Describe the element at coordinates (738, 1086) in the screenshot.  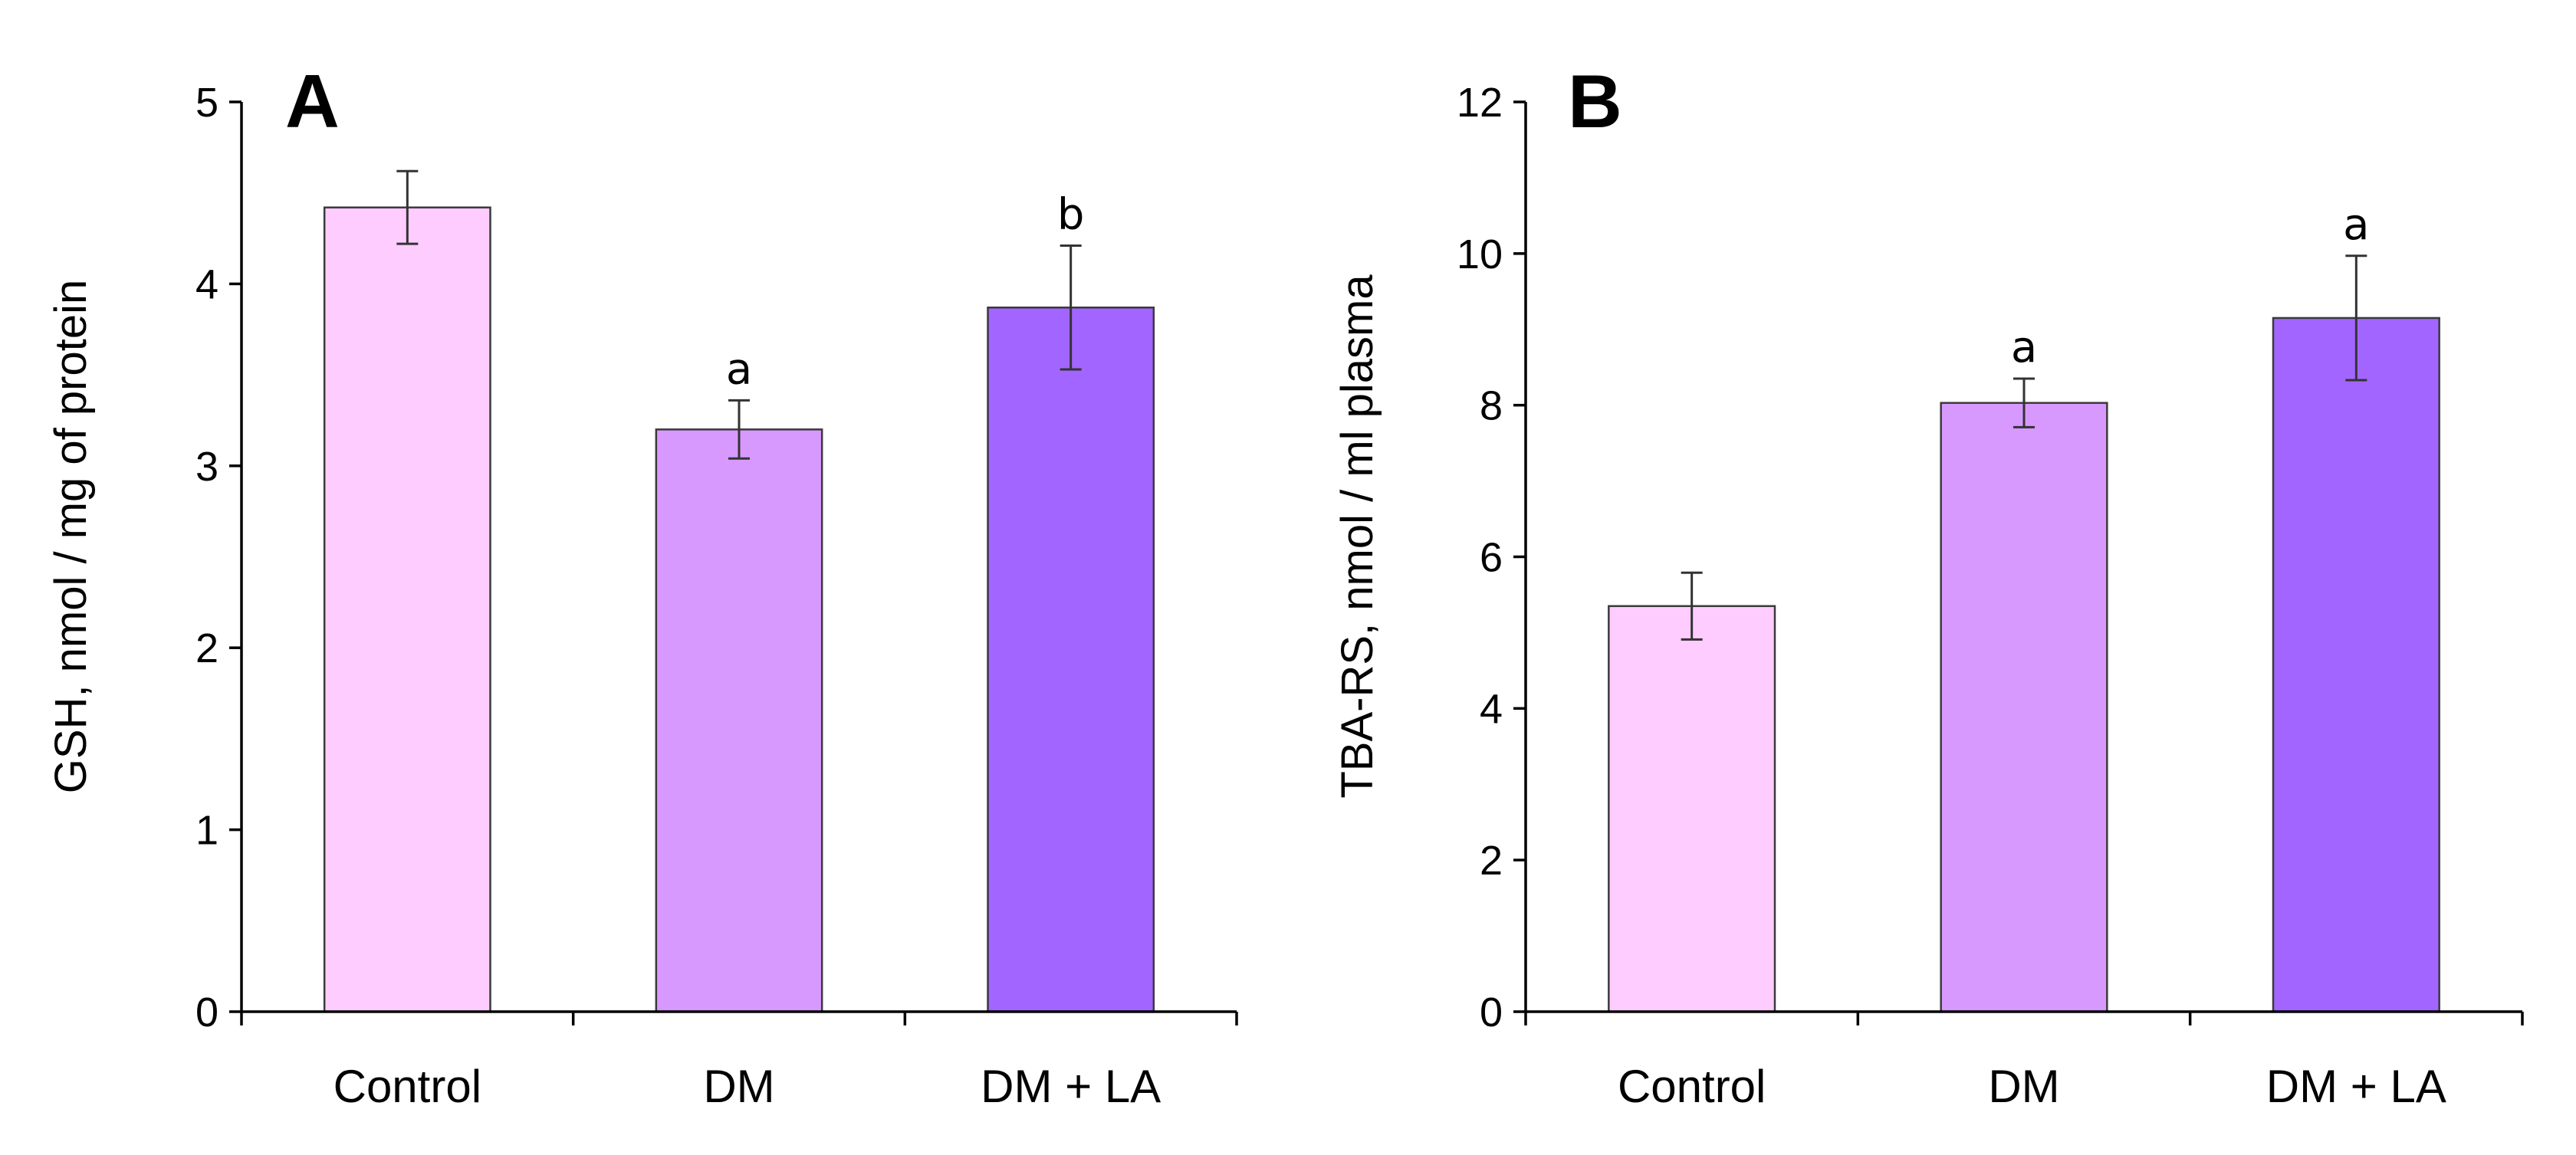
I see `panel-a-category-label: DM` at that location.